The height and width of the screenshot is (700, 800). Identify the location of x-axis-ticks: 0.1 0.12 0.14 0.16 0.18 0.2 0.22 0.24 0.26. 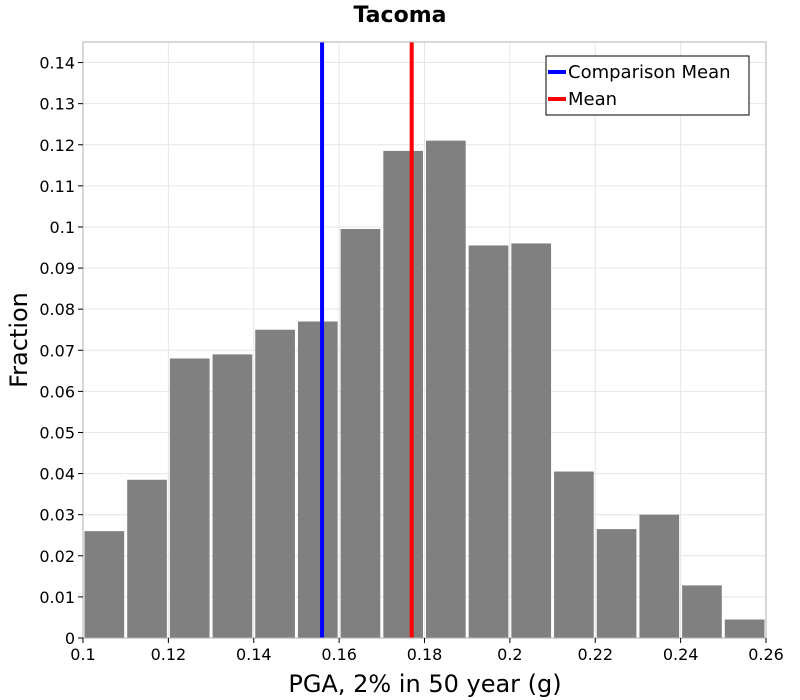
(427, 651).